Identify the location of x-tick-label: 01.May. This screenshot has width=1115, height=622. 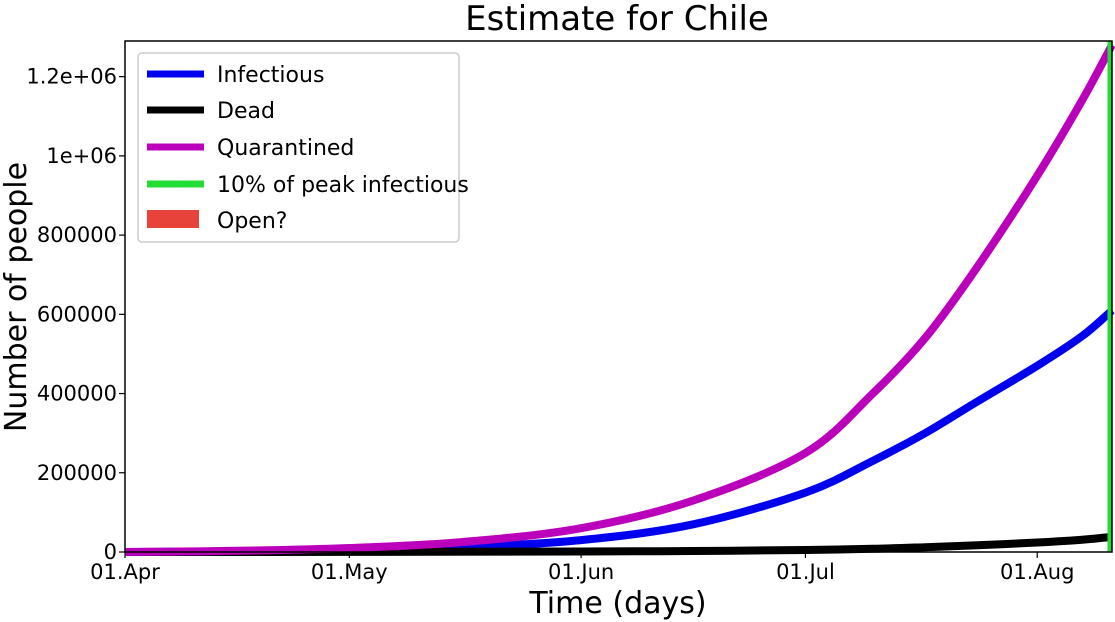
(349, 572).